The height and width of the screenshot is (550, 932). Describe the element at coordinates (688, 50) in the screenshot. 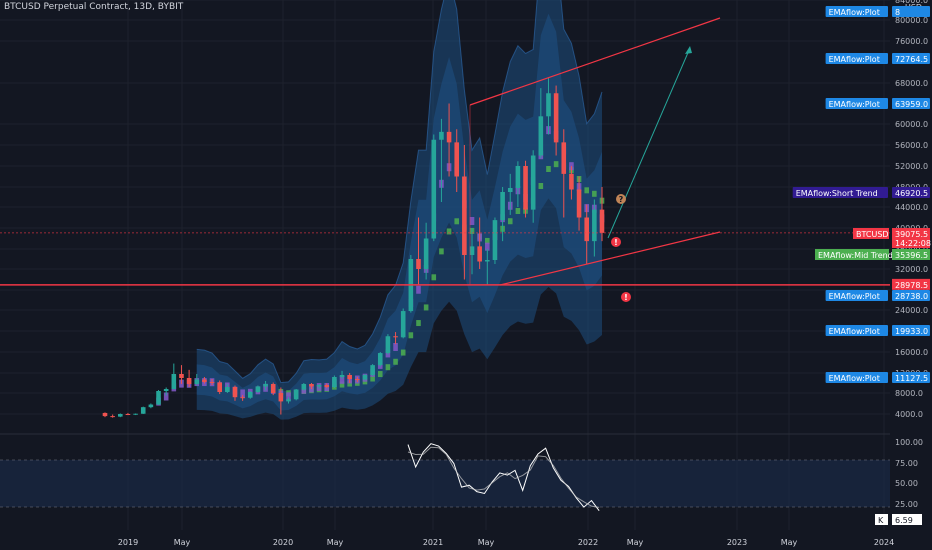

I see `projection-arrow-head` at that location.